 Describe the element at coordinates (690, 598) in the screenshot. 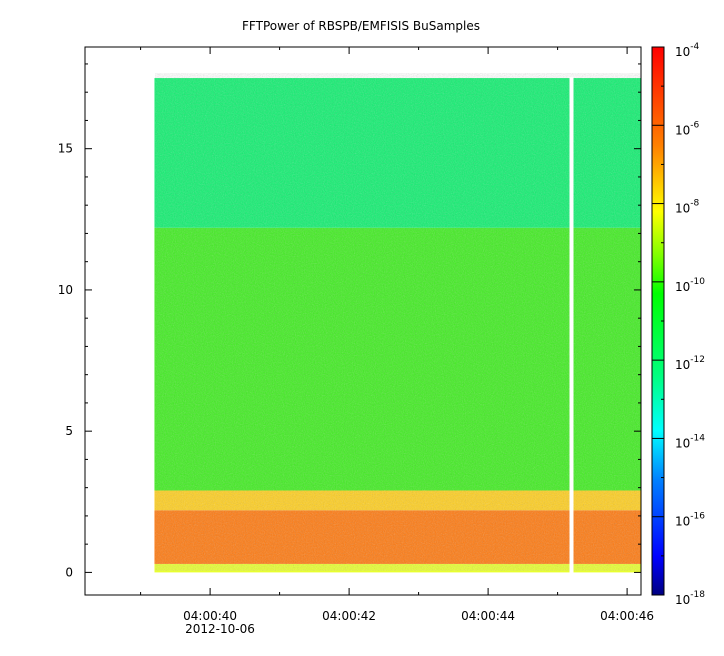

I see `colorbar-tick-label: 10⁻¹⁸` at that location.